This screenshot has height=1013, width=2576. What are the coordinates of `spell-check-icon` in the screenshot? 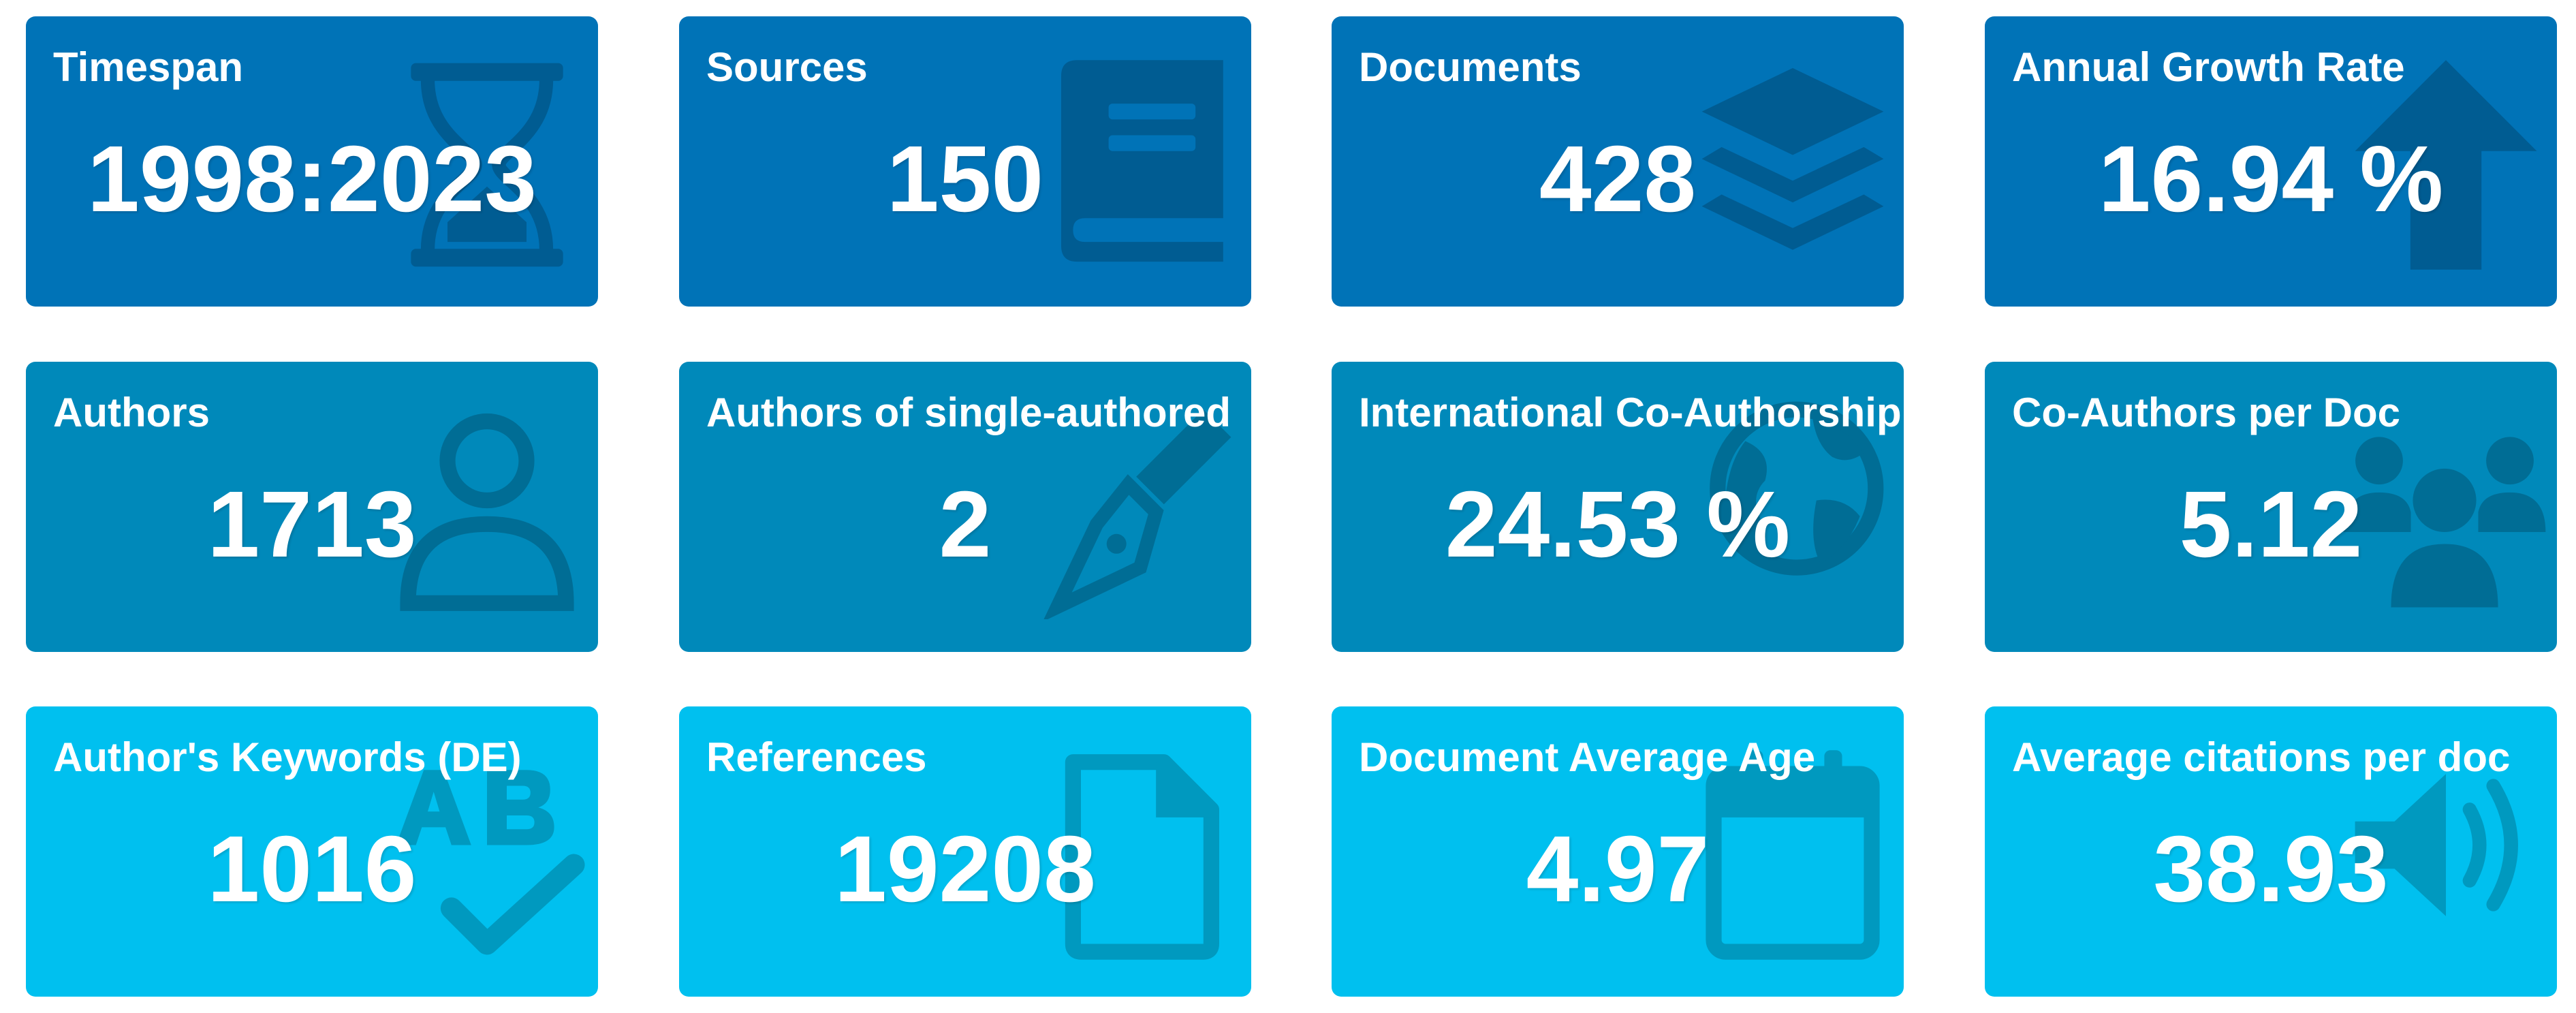 It's located at (487, 855).